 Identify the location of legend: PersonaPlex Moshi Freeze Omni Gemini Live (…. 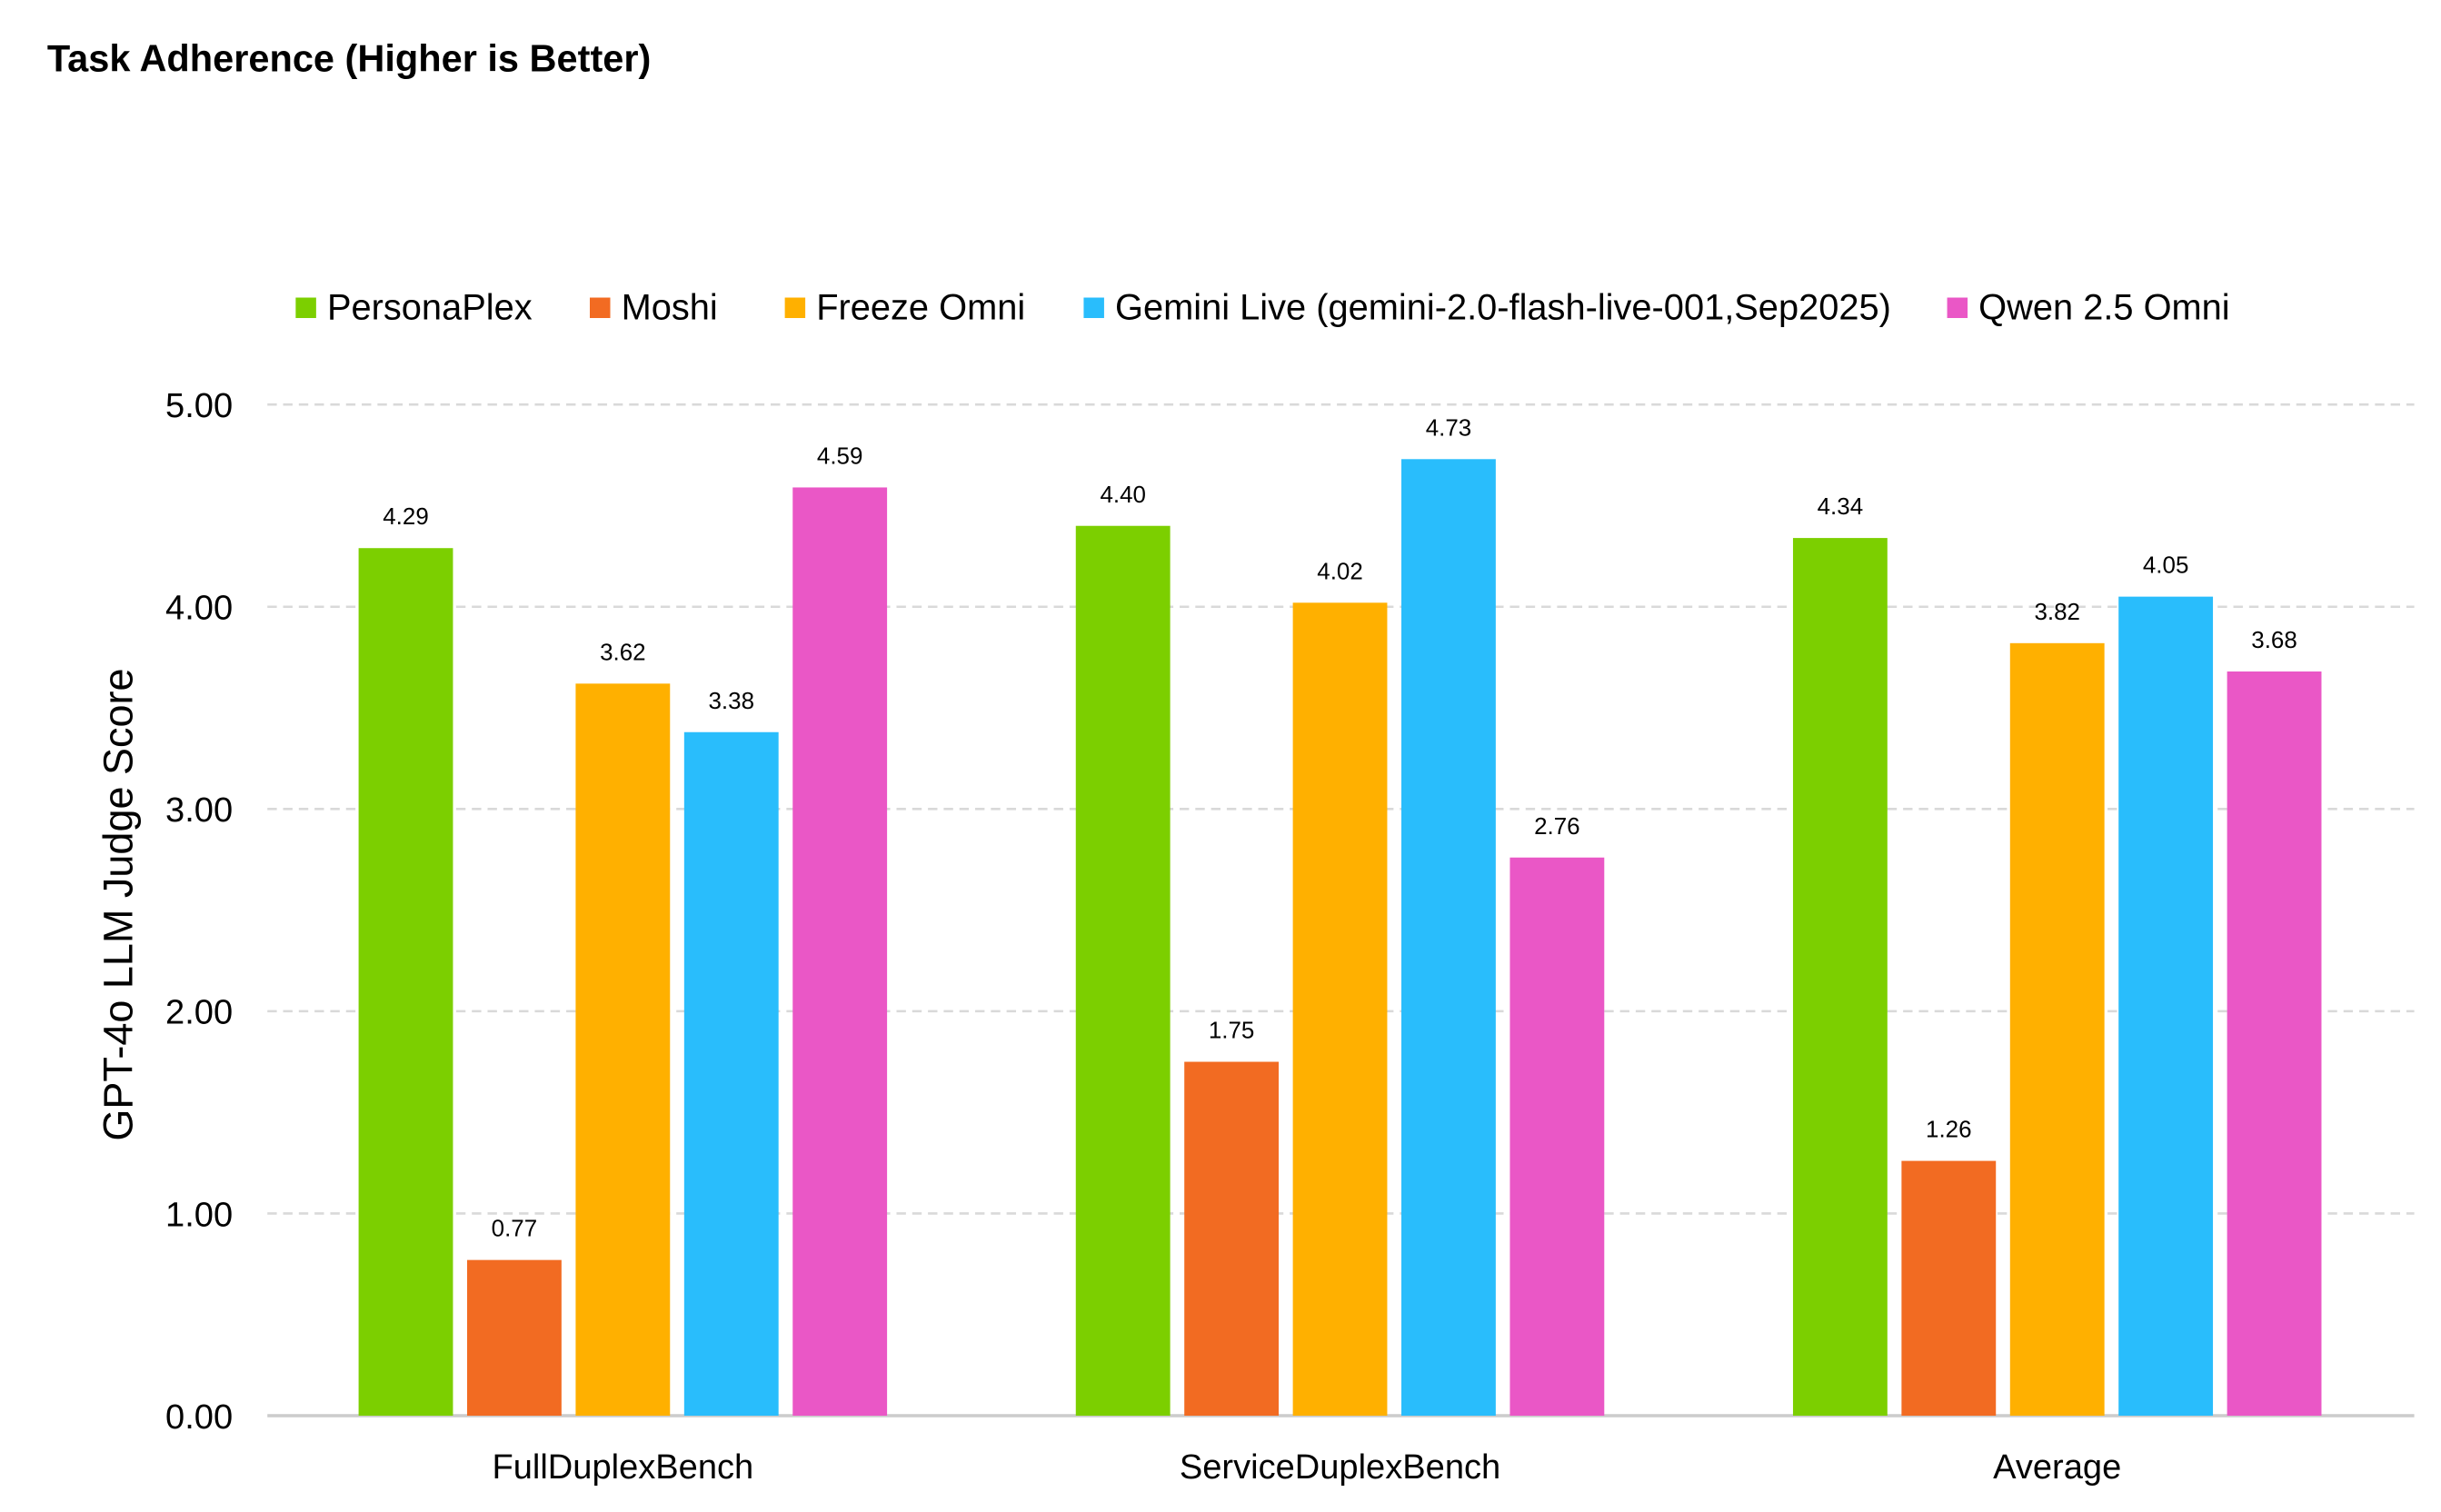
(1262, 308).